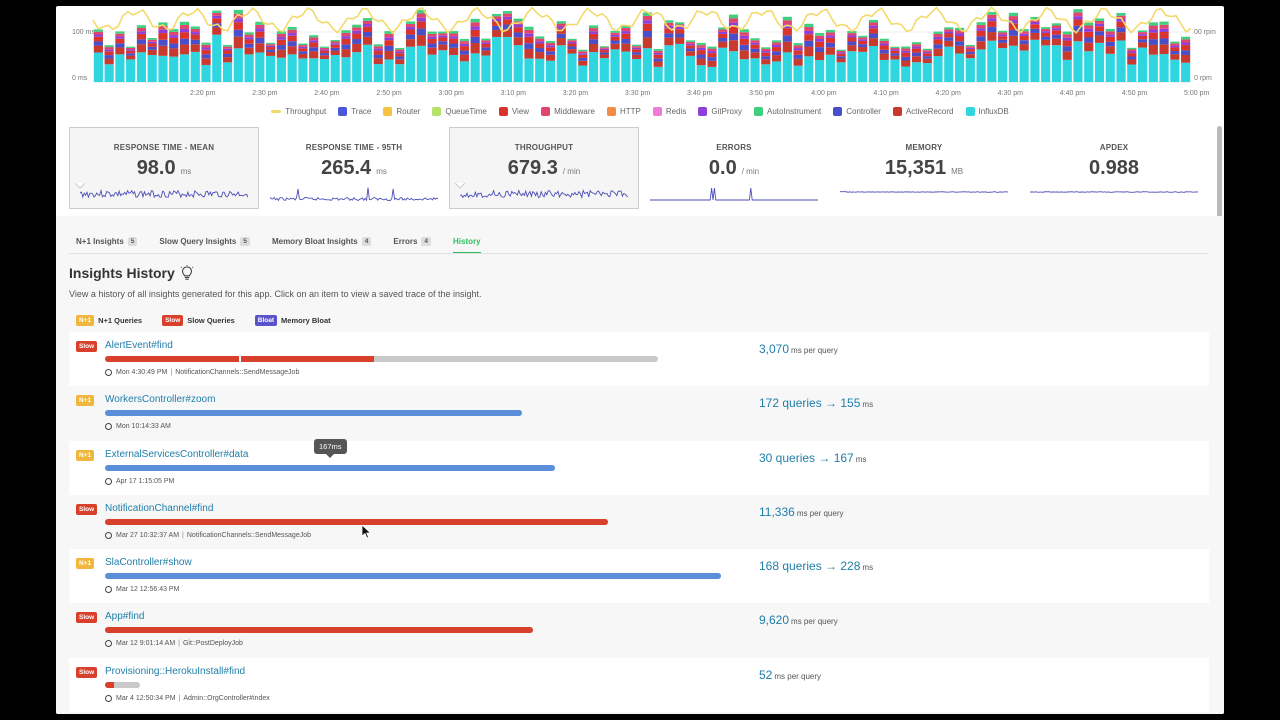 The image size is (1280, 720). What do you see at coordinates (109, 684) in the screenshot?
I see `duration-bar-fill` at bounding box center [109, 684].